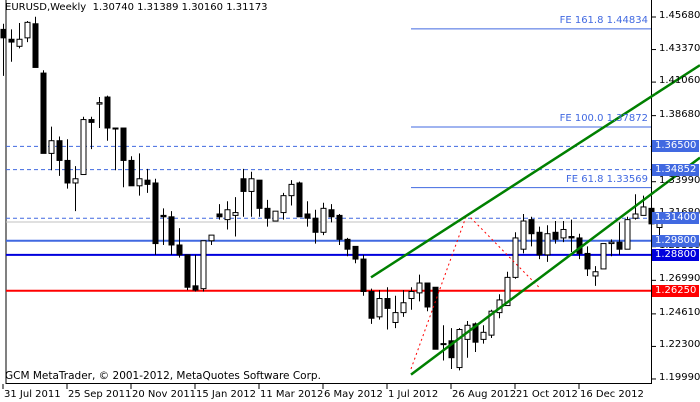  What do you see at coordinates (164, 394) in the screenshot?
I see `time-axis-label: 20 Nov 2011` at bounding box center [164, 394].